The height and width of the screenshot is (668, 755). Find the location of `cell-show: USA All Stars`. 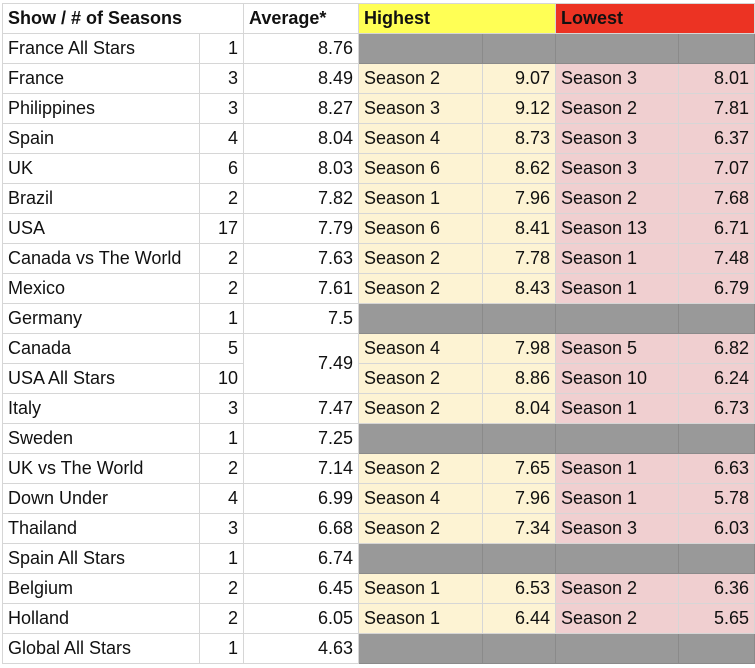

cell-show: USA All Stars is located at coordinates (101, 378).